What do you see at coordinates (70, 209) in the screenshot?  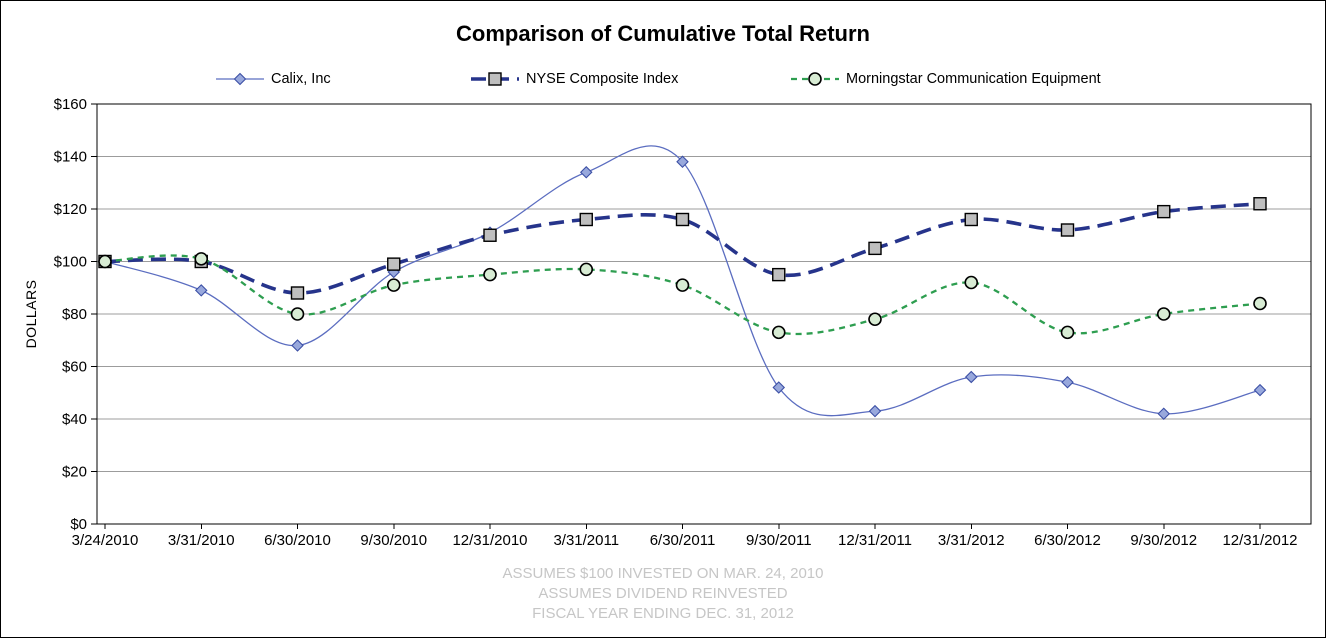 I see `y-tick-label: $120` at bounding box center [70, 209].